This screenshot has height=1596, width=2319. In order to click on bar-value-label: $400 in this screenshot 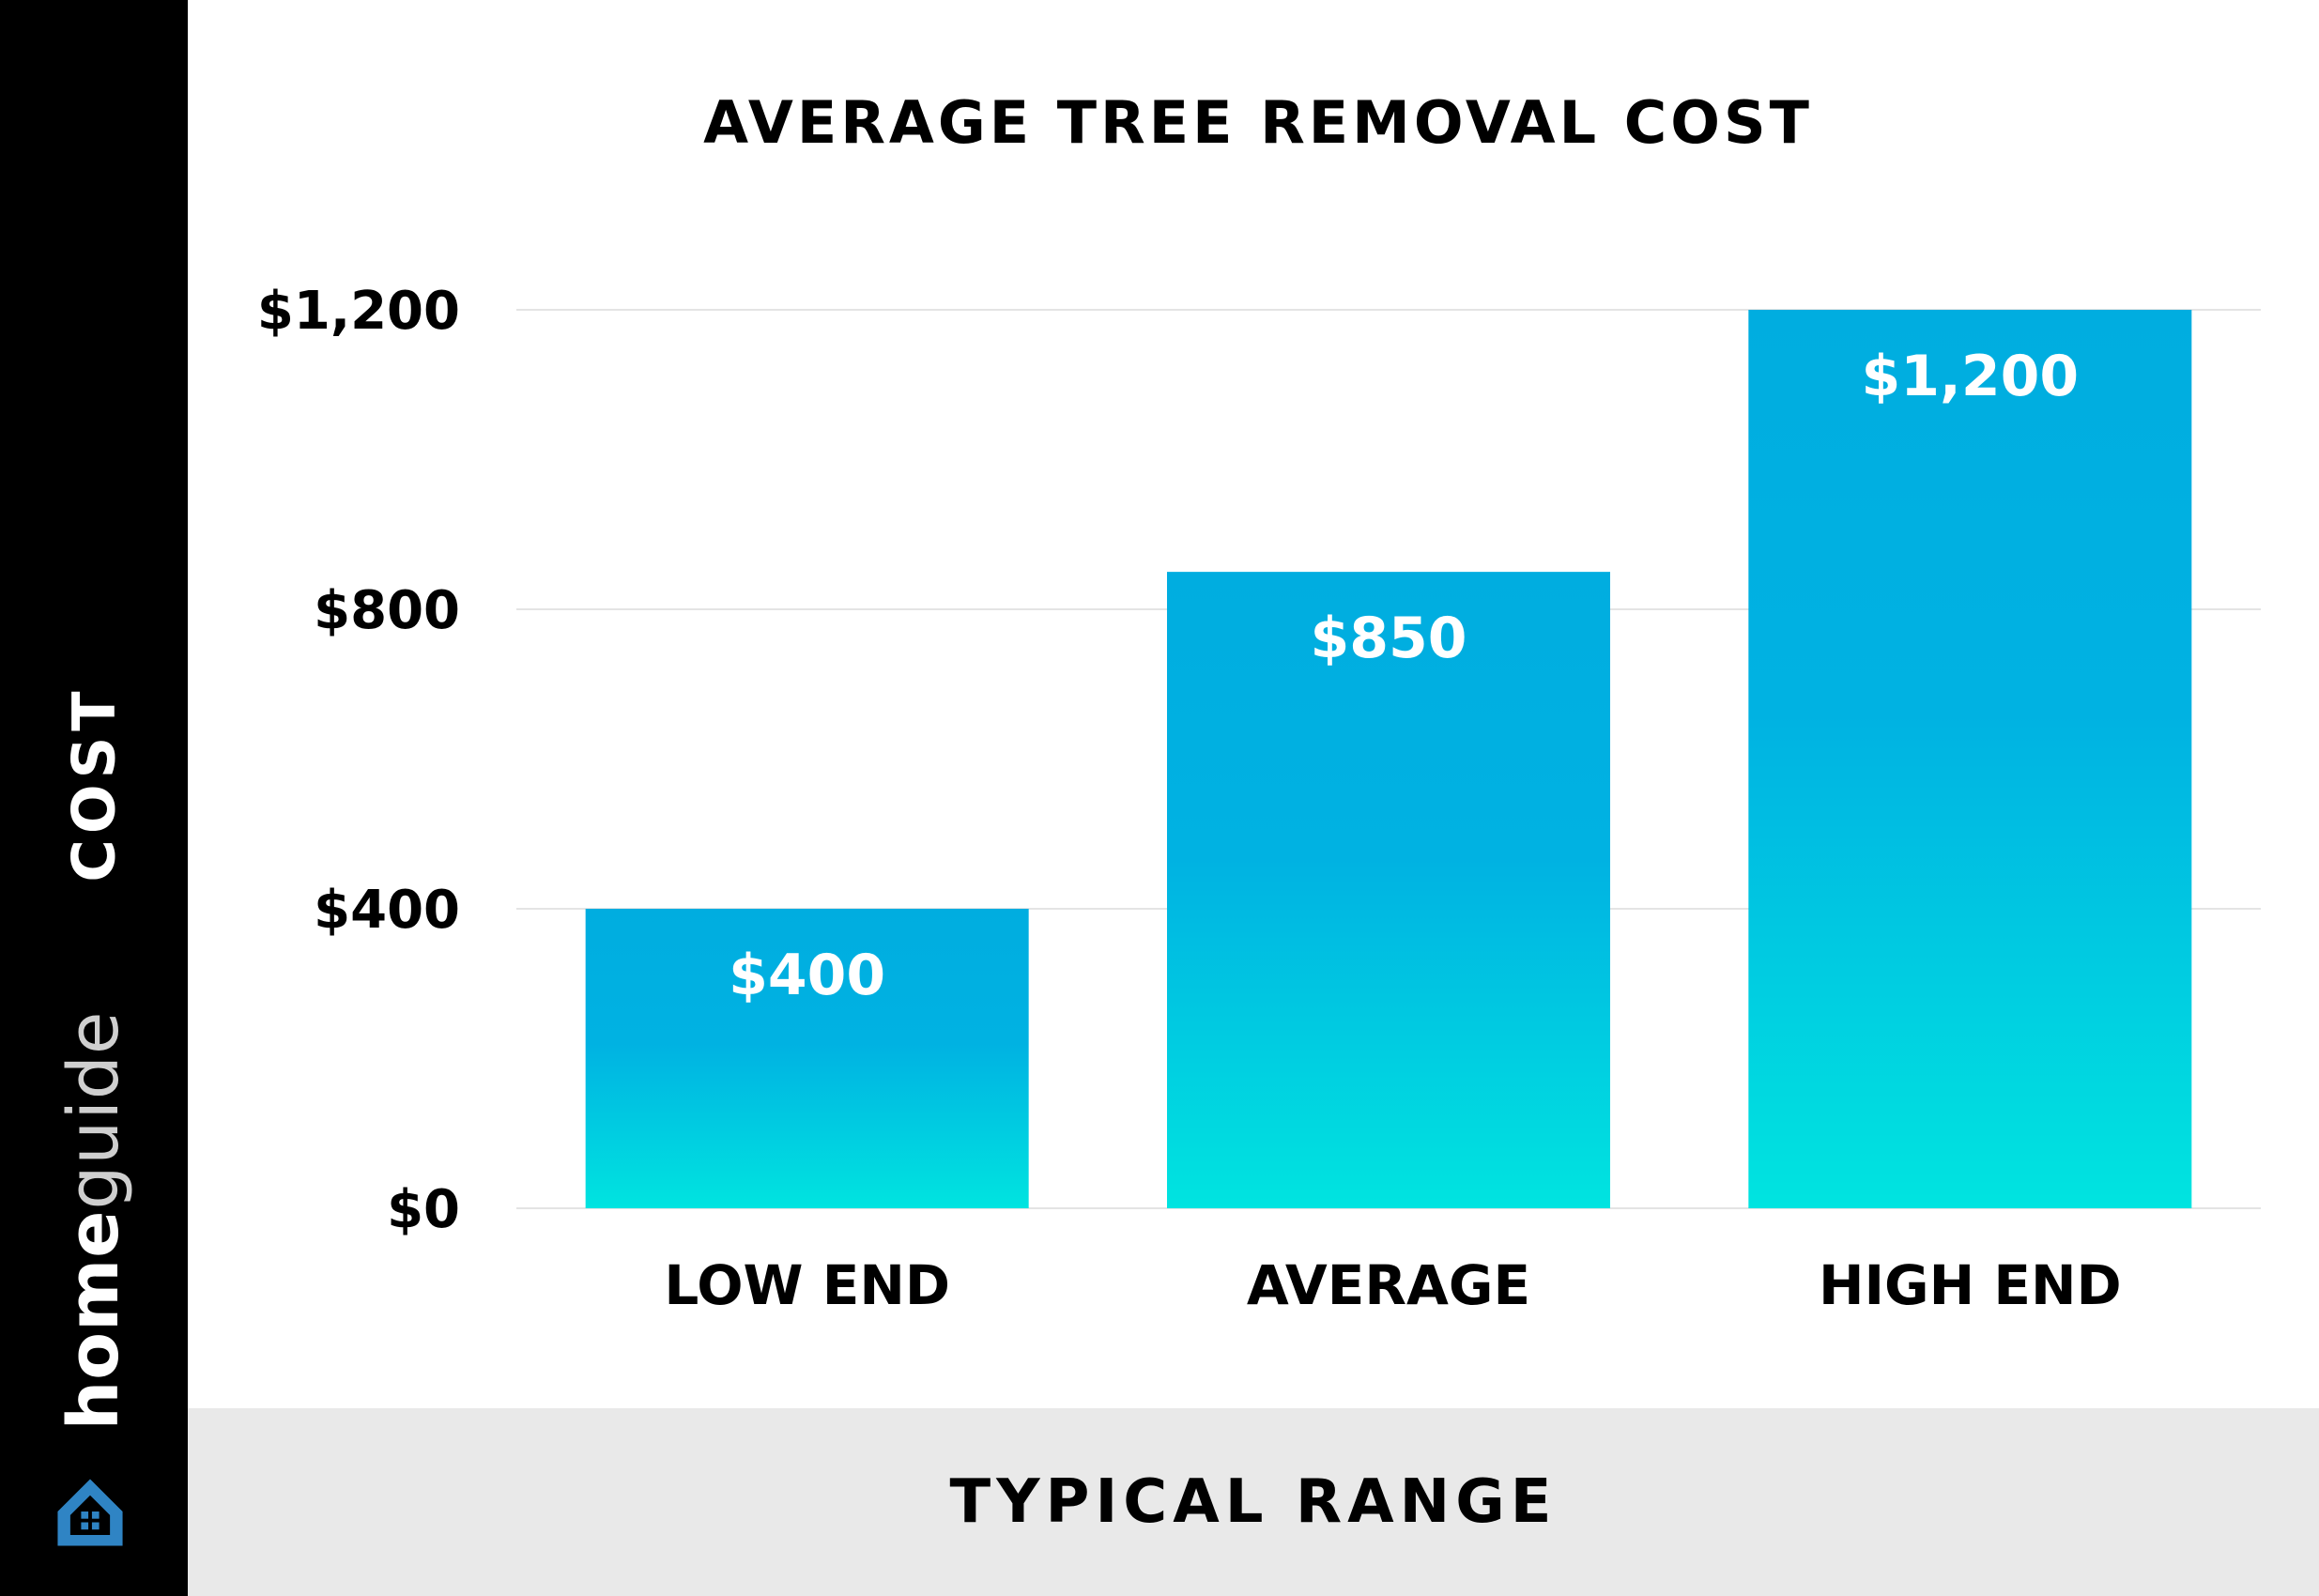, I will do `click(807, 976)`.